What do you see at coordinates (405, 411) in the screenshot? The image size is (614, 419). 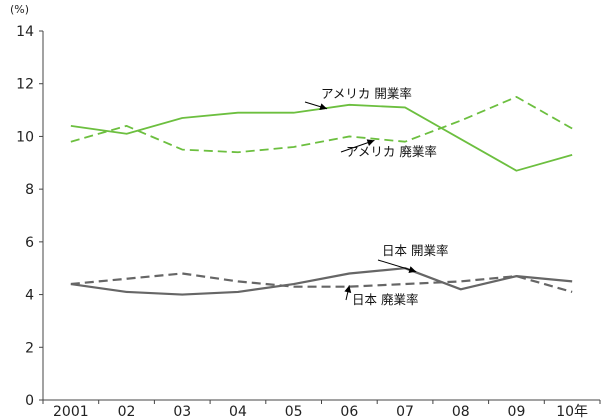 I see `x-tick-label: 07` at bounding box center [405, 411].